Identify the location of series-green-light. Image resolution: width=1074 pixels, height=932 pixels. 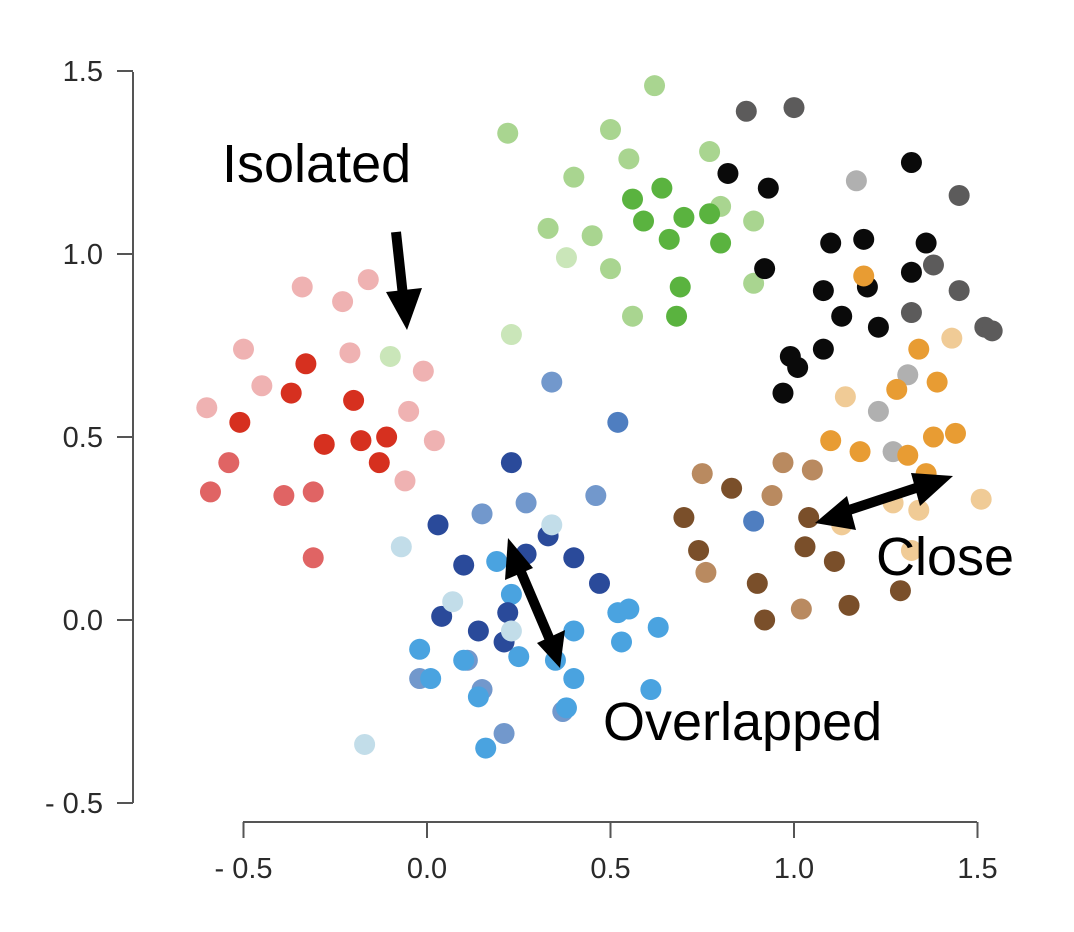
(631, 201).